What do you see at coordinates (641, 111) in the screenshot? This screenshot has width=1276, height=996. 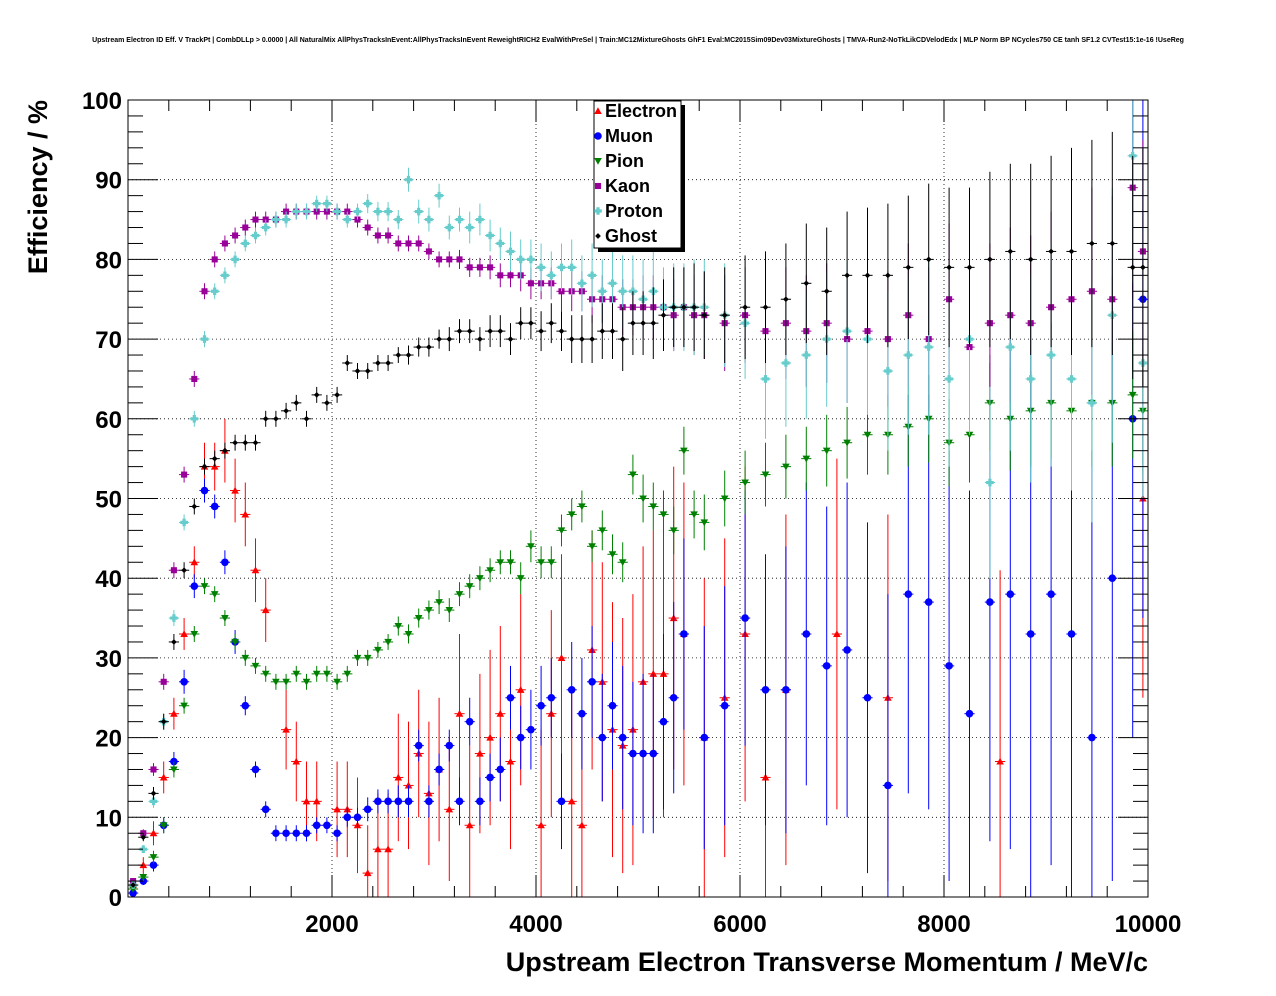 I see `legend-label-electron: Electron` at bounding box center [641, 111].